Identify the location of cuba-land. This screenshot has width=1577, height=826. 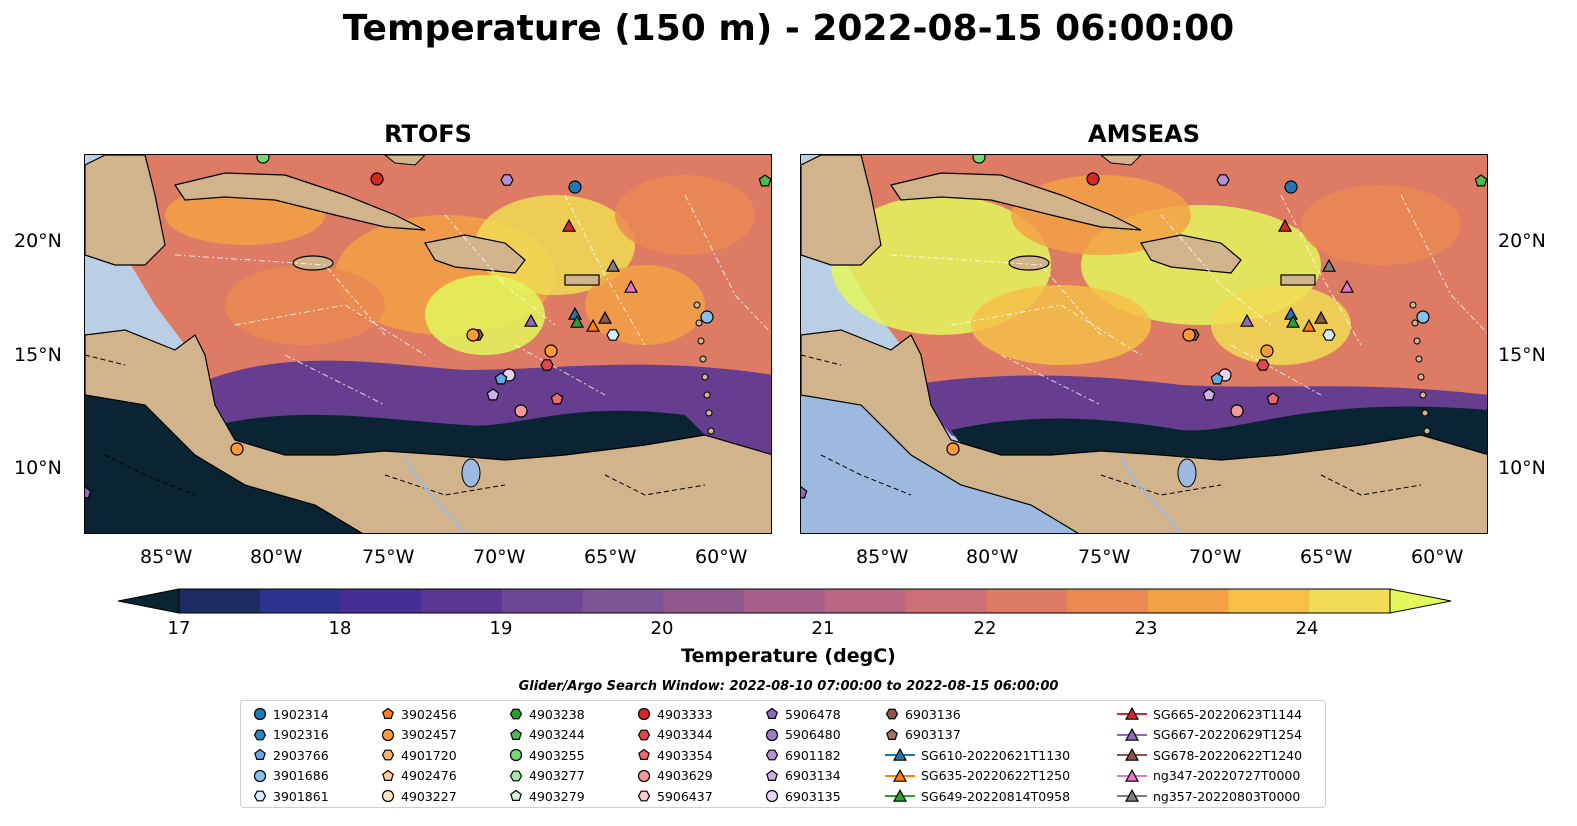
(1016, 201).